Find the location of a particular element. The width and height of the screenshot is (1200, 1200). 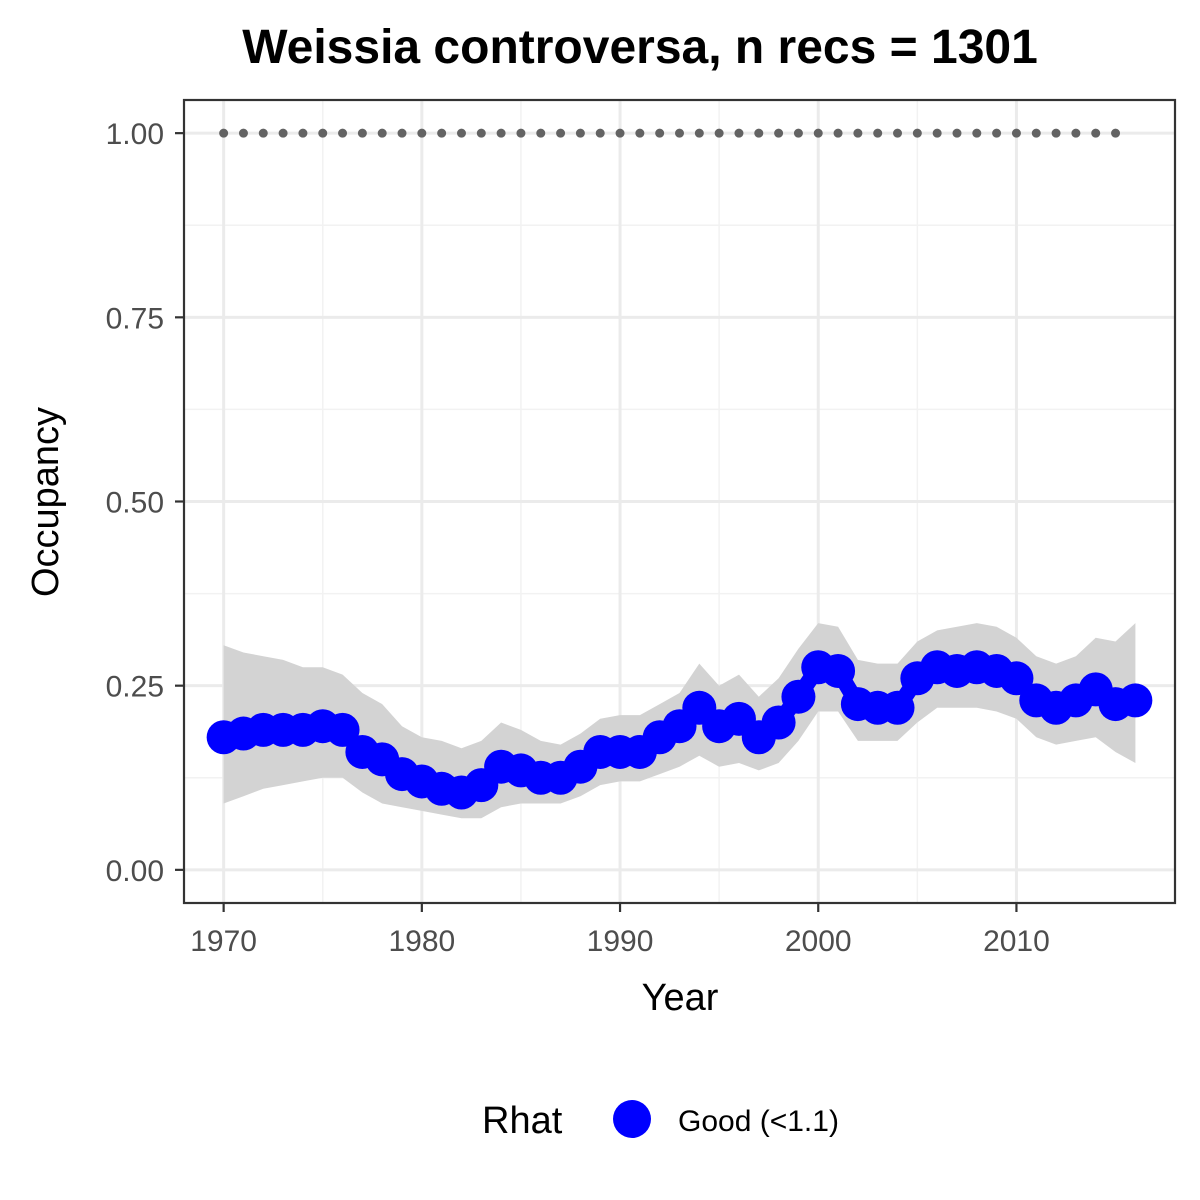

y-tick-label: 1.00 is located at coordinates (135, 134).